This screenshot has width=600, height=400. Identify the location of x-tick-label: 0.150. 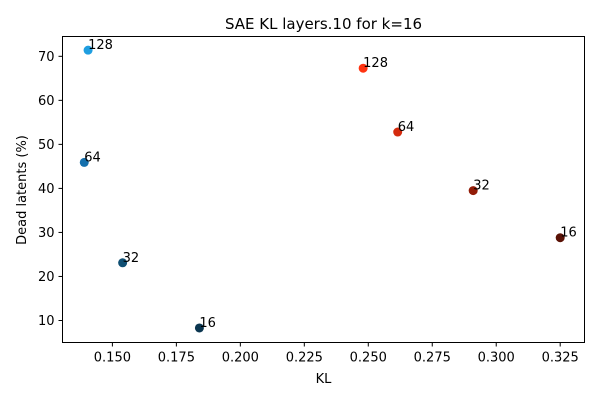
(112, 358).